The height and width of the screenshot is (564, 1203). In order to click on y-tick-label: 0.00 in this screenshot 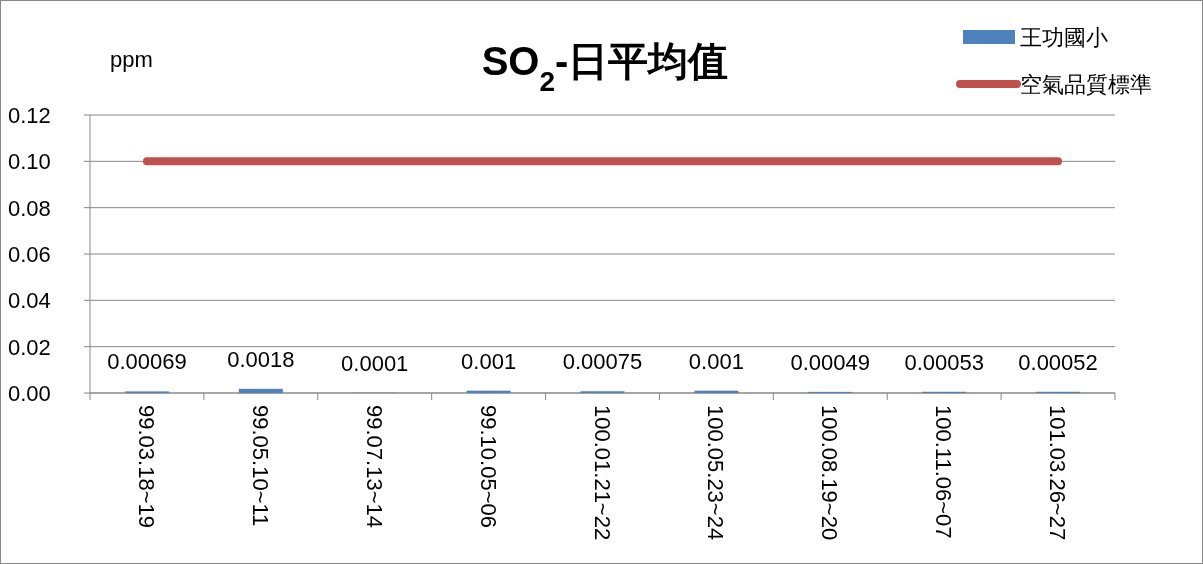, I will do `click(29, 393)`.